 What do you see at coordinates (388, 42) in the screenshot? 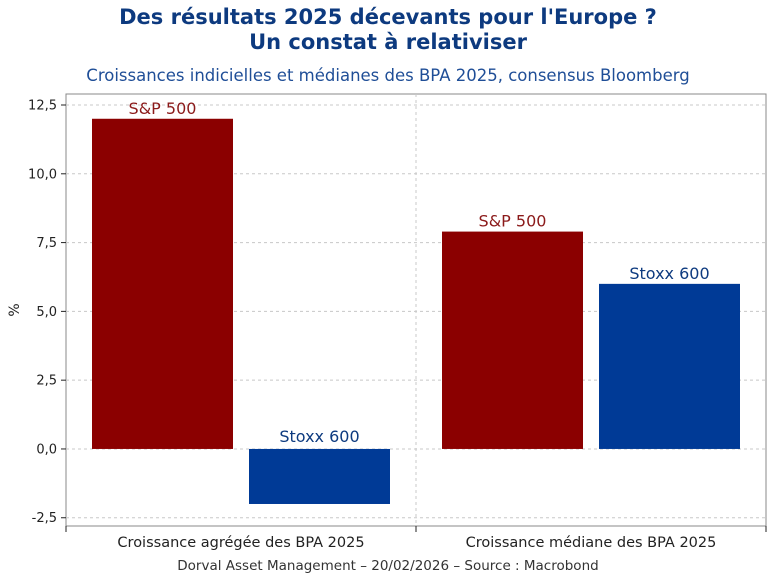
I see `chart-title-line-2: Un constat à relativiser` at bounding box center [388, 42].